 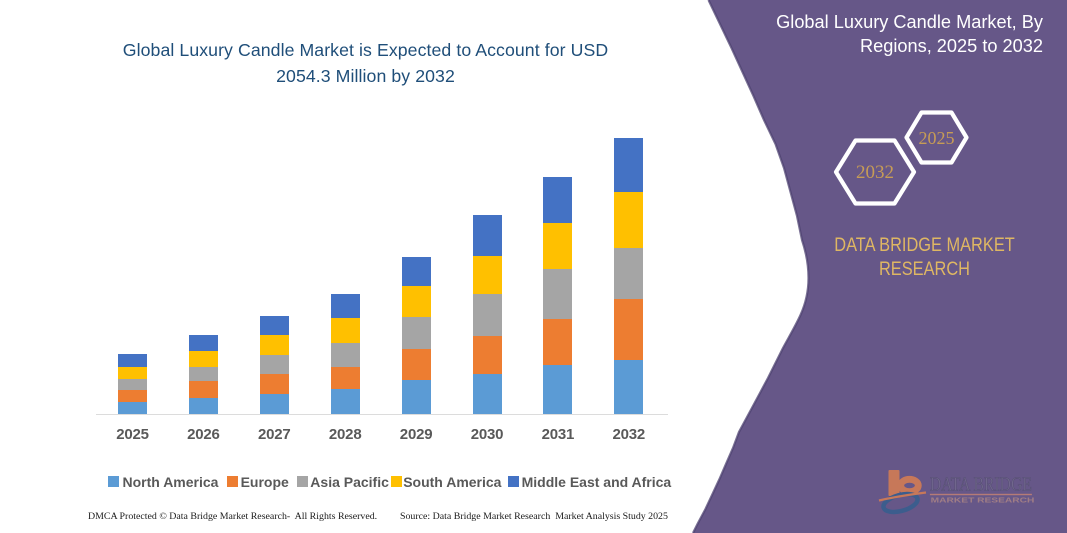 I want to click on svg-text: MARKET RESEARCH, so click(x=983, y=499).